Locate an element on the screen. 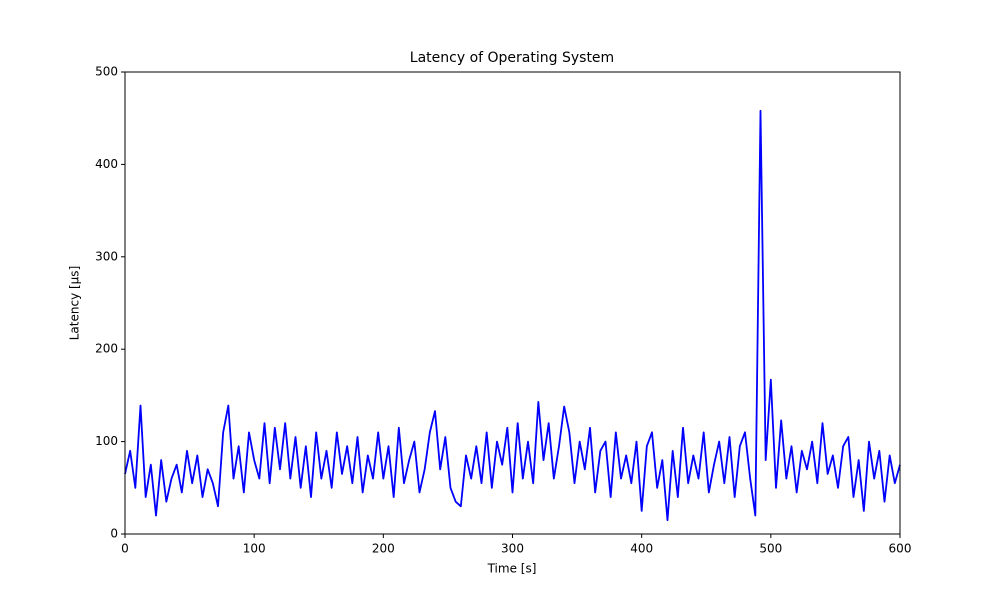 The image size is (1000, 600). y-tick-label: 0 is located at coordinates (114, 534).